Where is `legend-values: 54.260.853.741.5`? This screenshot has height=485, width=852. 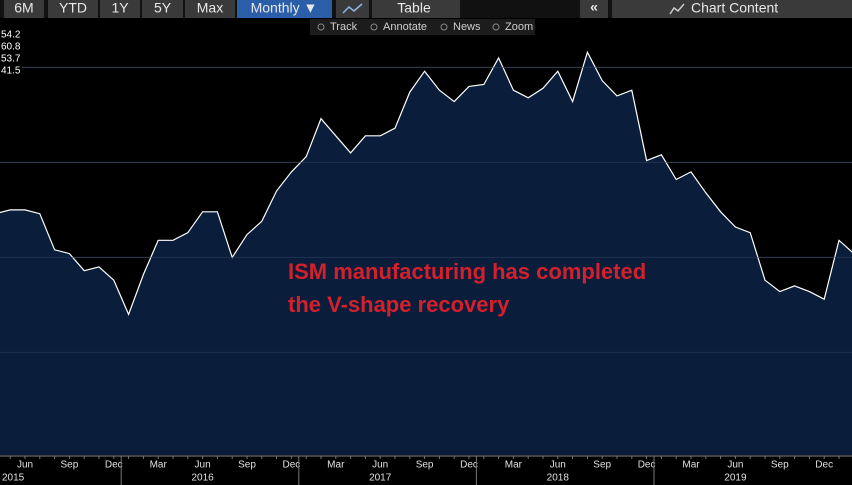 legend-values: 54.260.853.741.5 is located at coordinates (11, 53).